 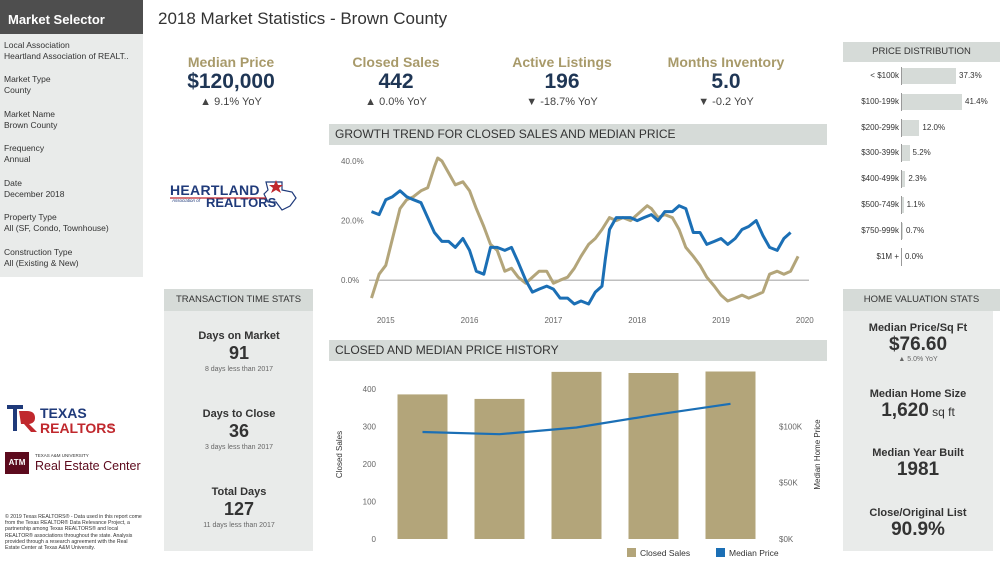 What do you see at coordinates (63, 413) in the screenshot?
I see `svg-text: TEXAS` at bounding box center [63, 413].